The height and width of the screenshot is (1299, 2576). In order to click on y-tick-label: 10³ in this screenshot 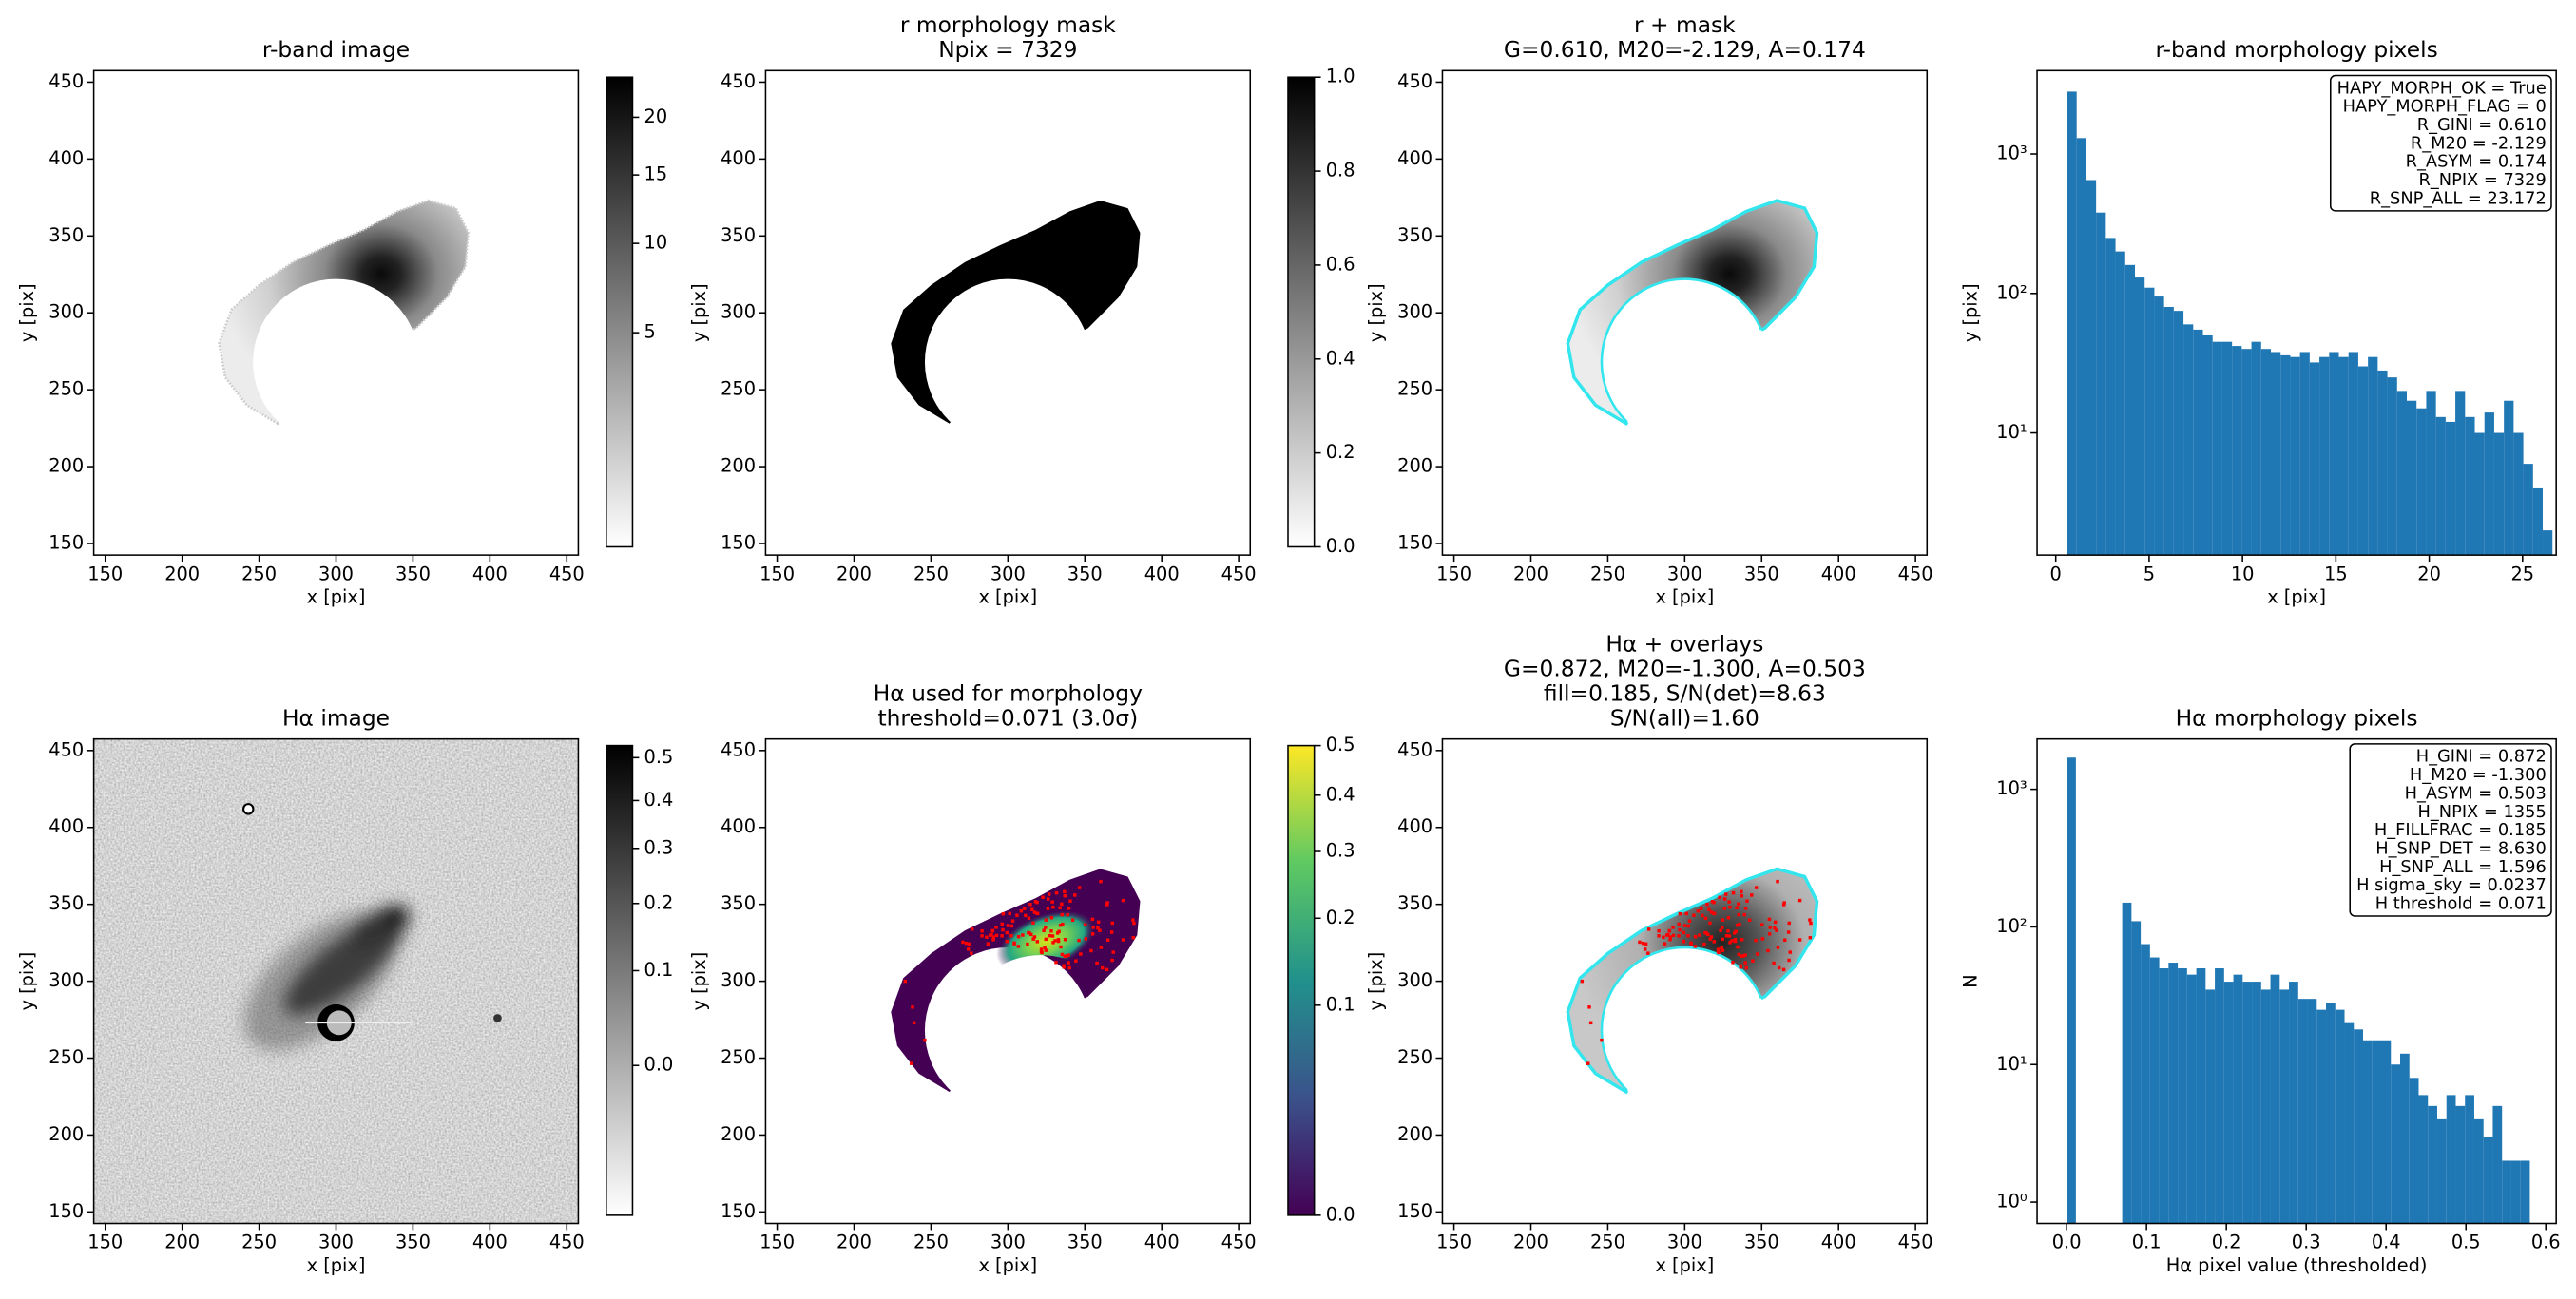, I will do `click(2012, 788)`.